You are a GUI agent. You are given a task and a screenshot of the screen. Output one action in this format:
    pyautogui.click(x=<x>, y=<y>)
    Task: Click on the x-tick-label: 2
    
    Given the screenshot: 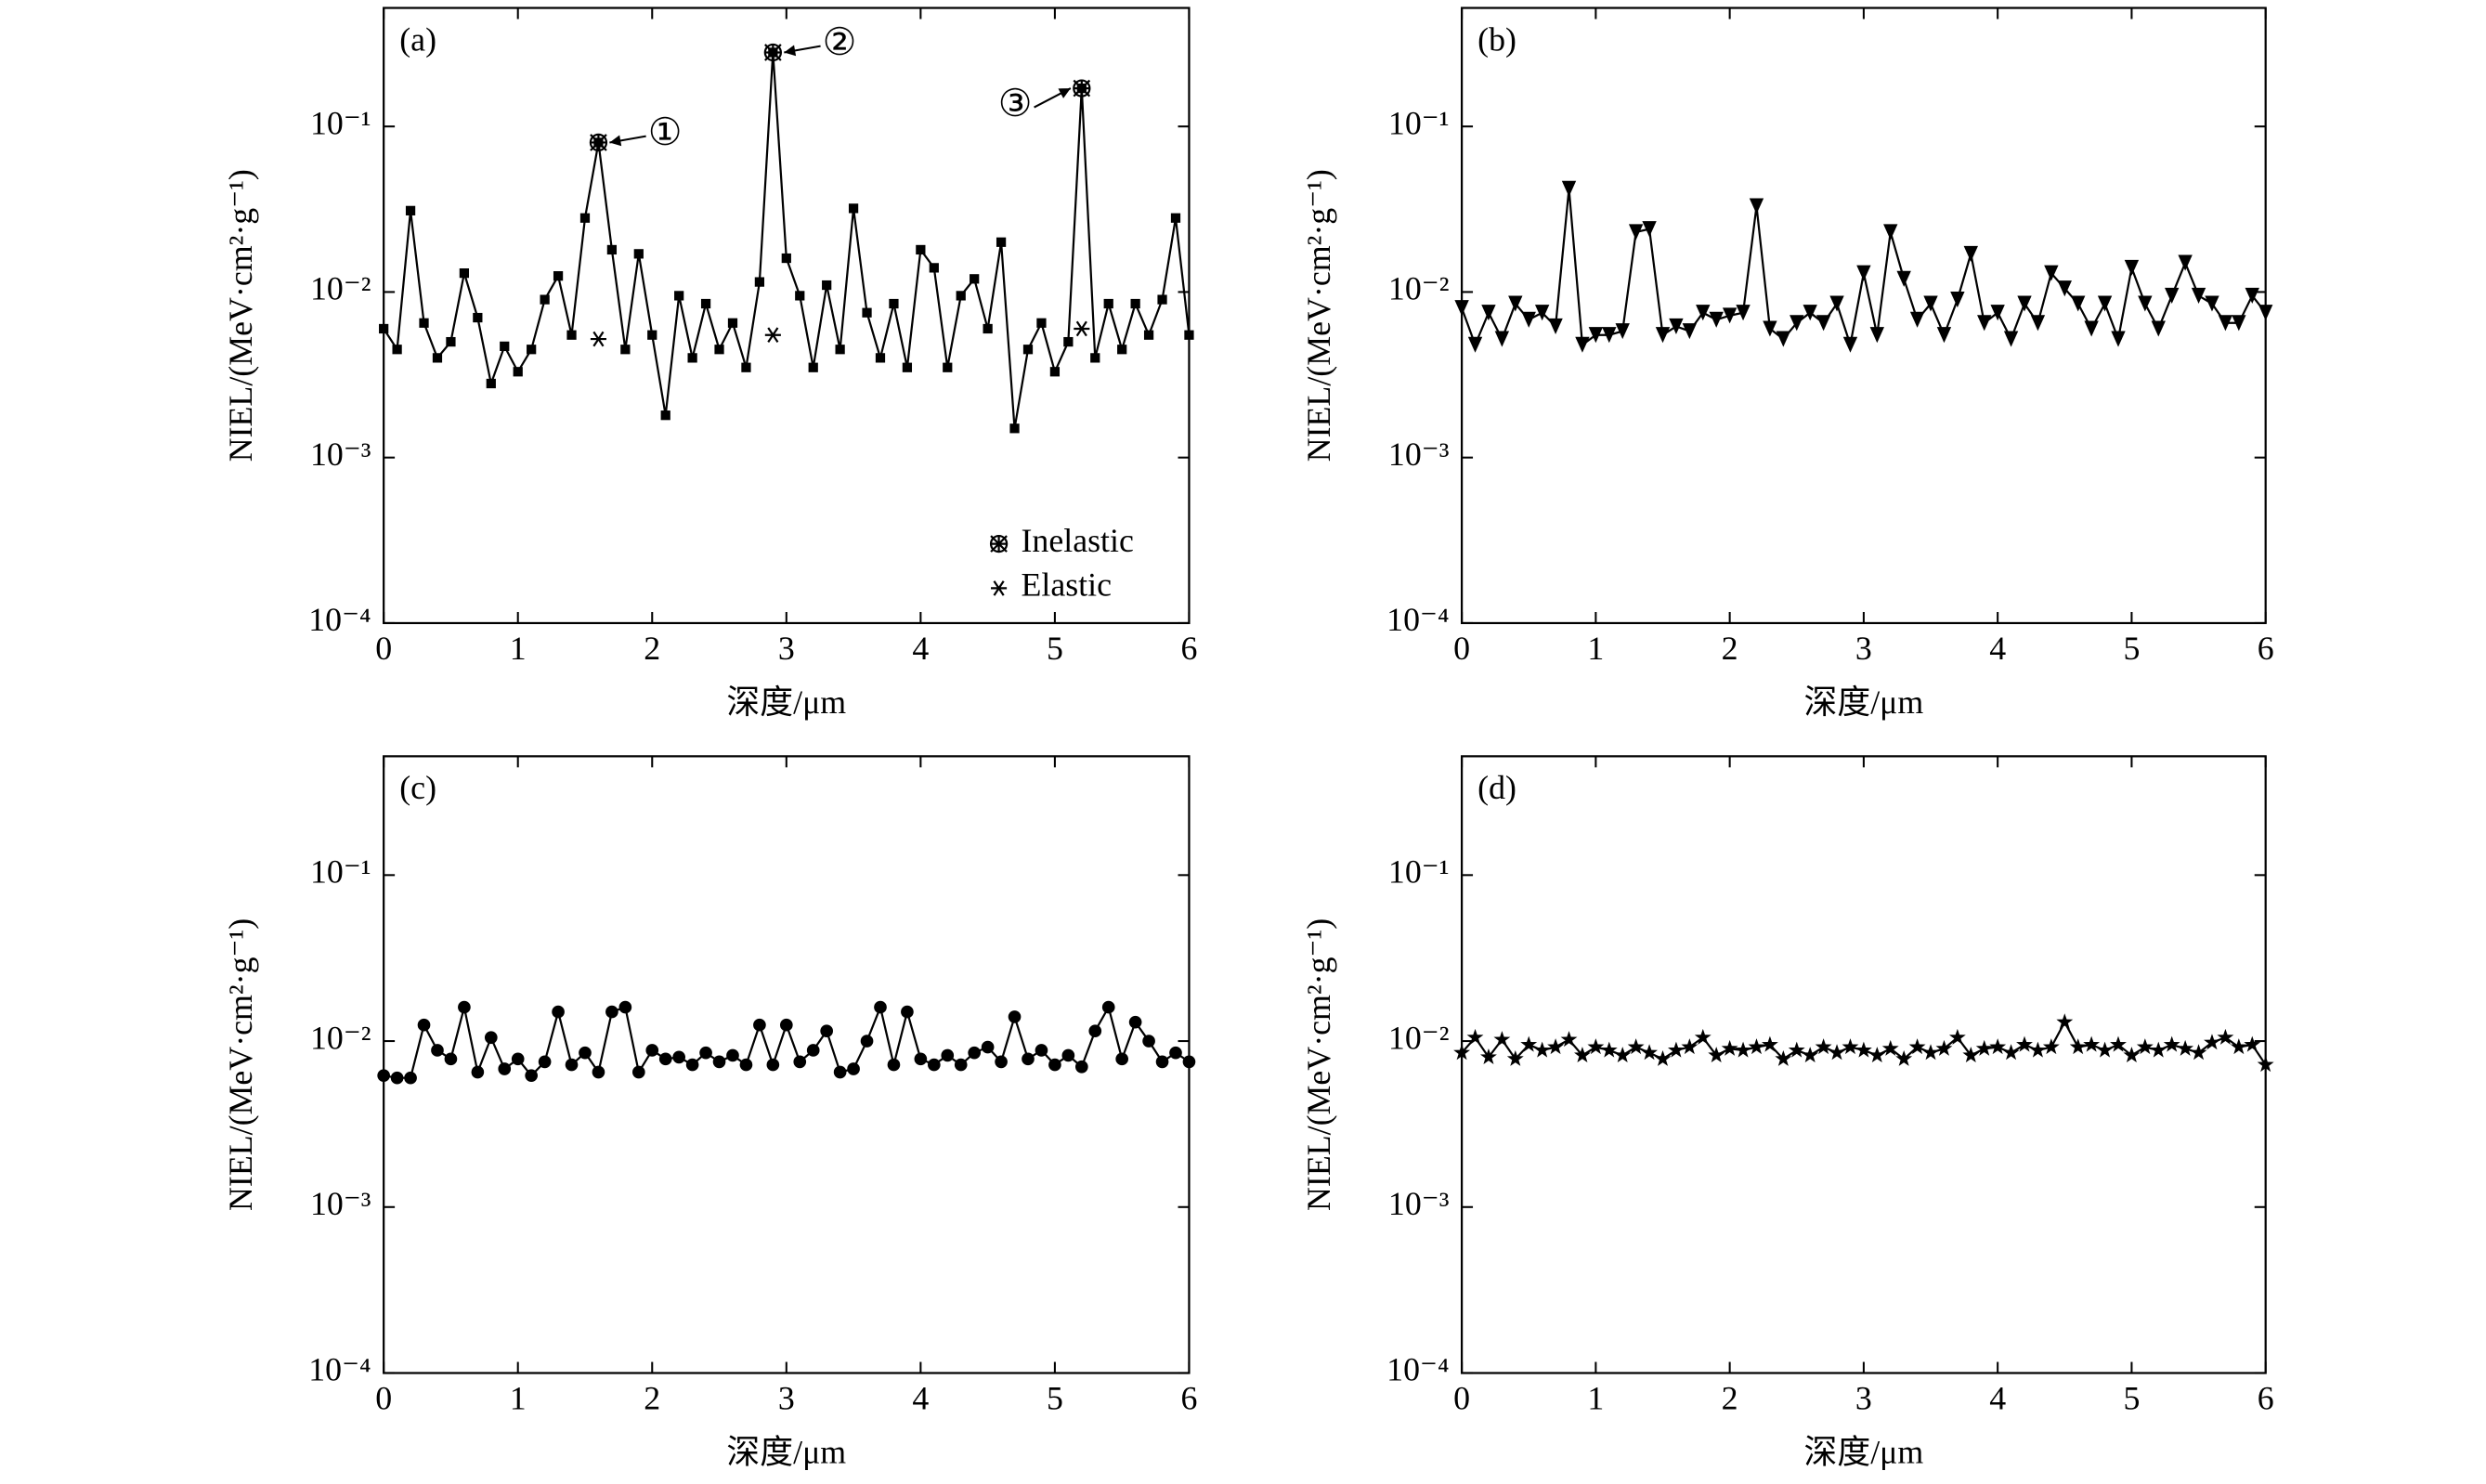 What is the action you would take?
    pyautogui.click(x=1730, y=1397)
    